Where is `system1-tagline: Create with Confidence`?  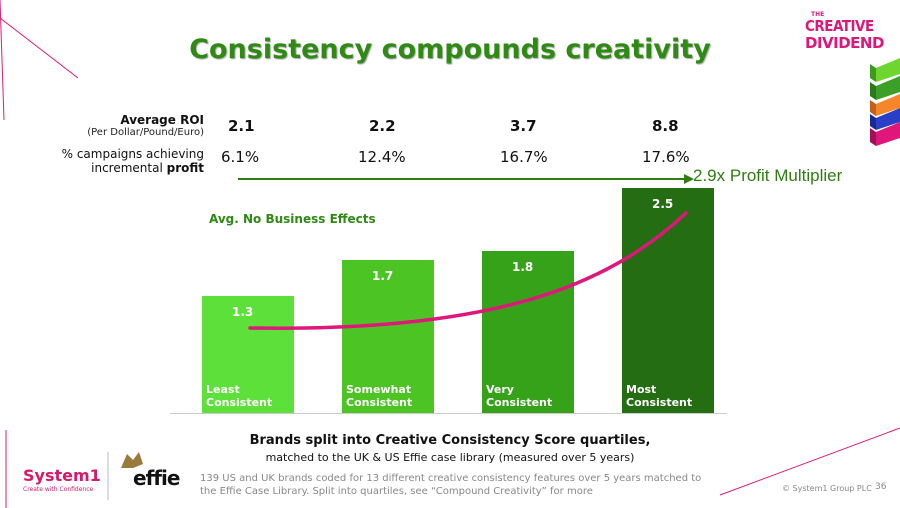 system1-tagline: Create with Confidence is located at coordinates (58, 489).